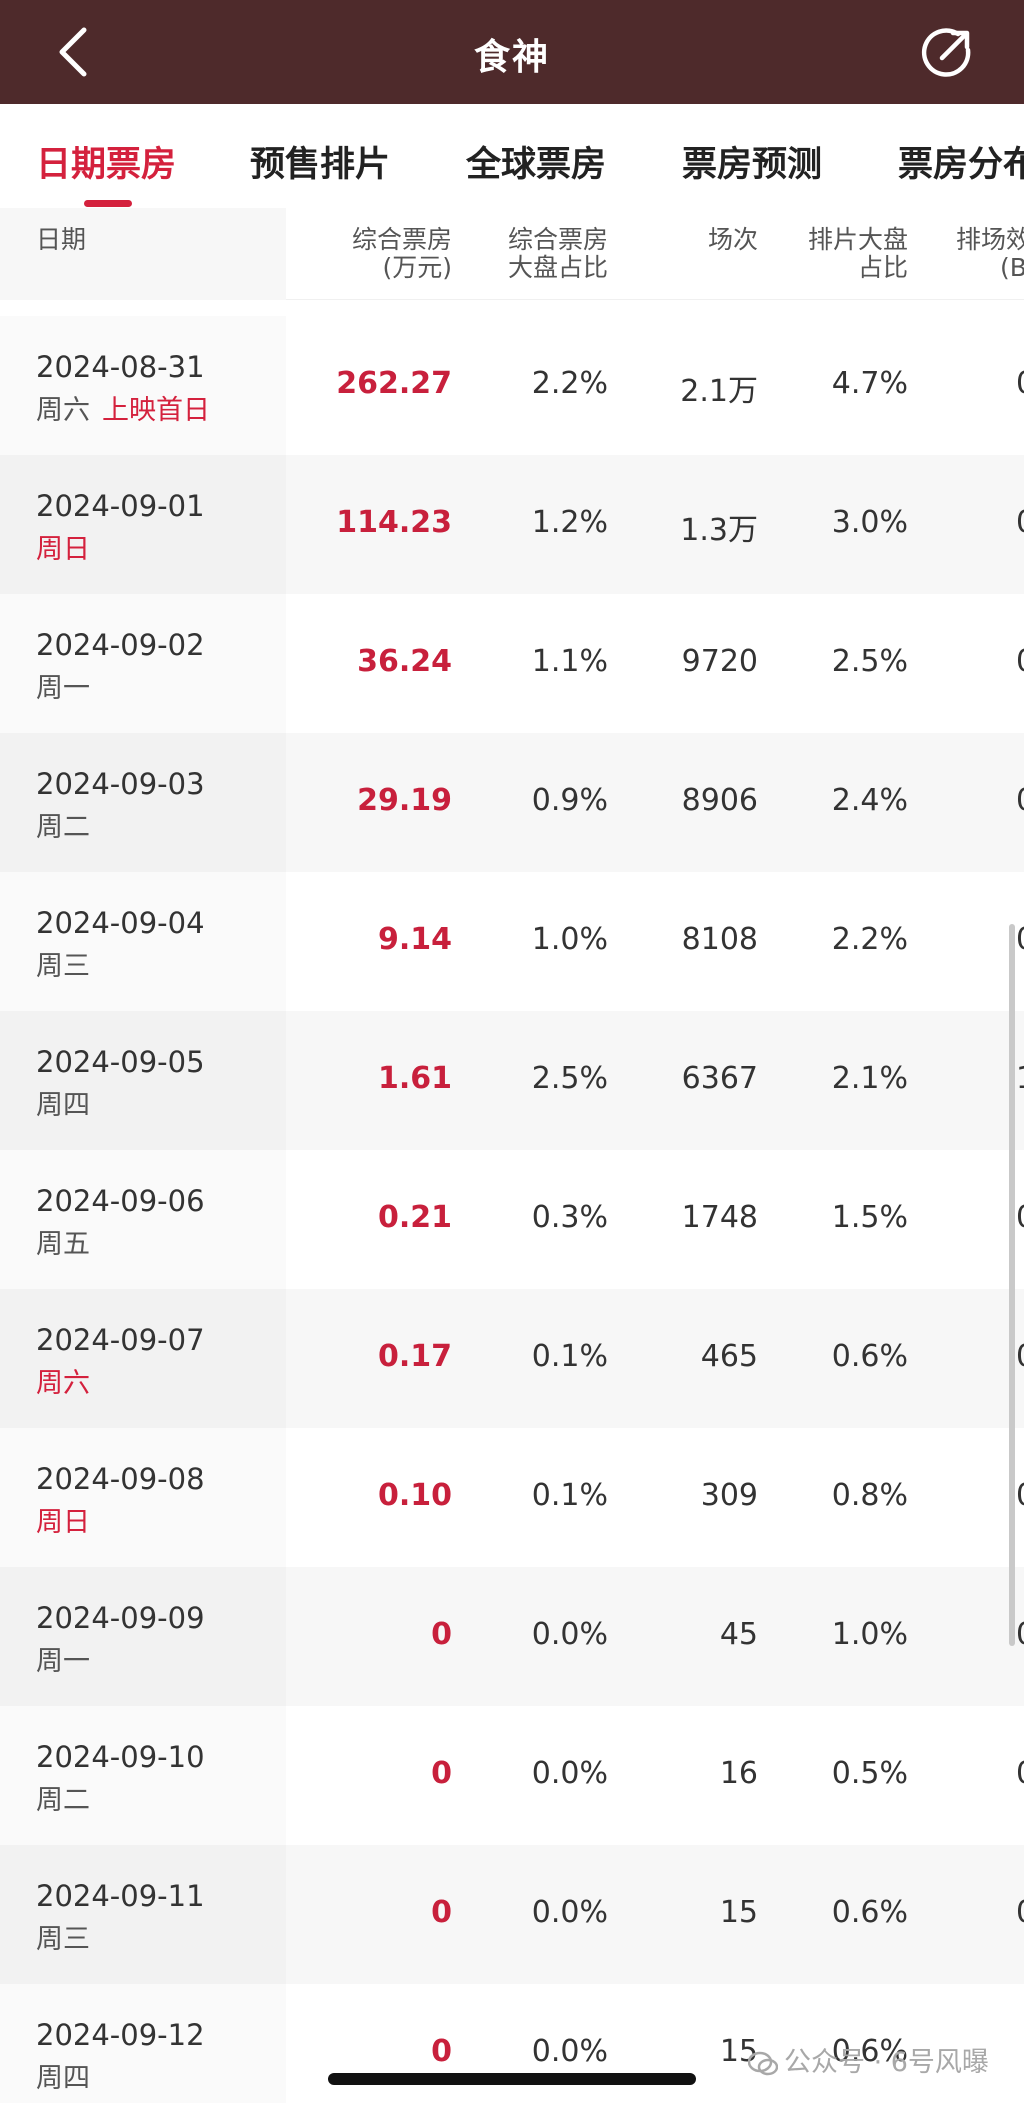 The height and width of the screenshot is (2103, 1024). What do you see at coordinates (512, 1775) in the screenshot?
I see `table-row: 2024-09-10 周二 0 0.0% 16 0.5% 0` at bounding box center [512, 1775].